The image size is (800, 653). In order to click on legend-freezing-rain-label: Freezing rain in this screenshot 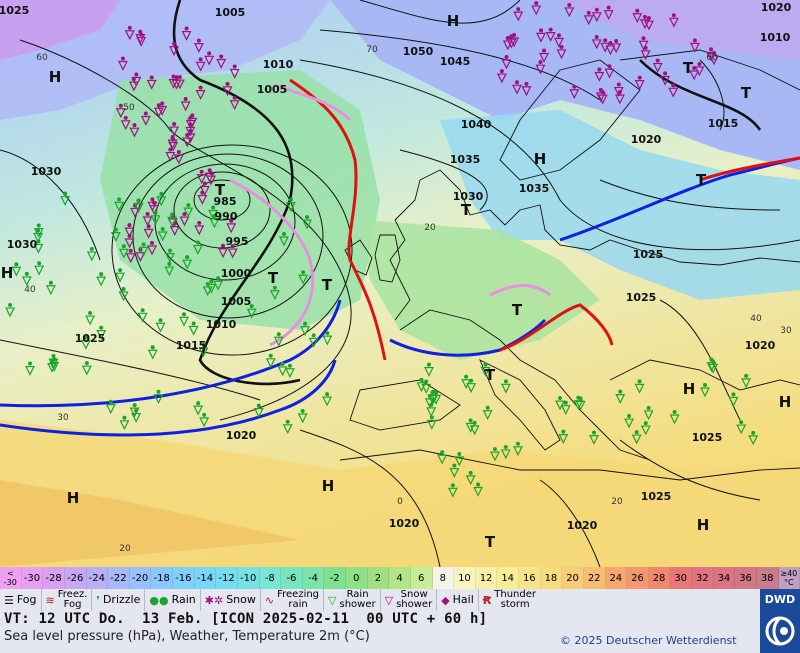, I will do `click(298, 599)`.